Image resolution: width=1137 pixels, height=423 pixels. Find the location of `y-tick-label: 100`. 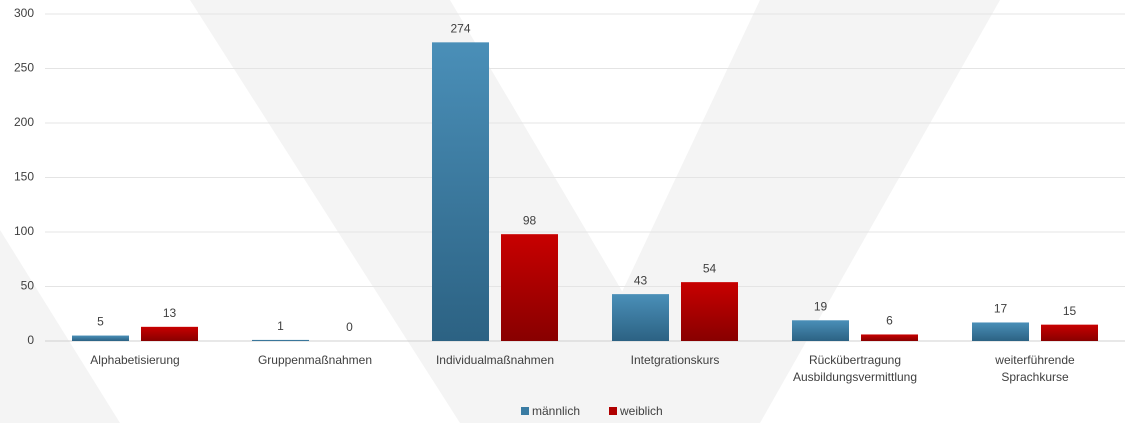

y-tick-label: 100 is located at coordinates (24, 231).